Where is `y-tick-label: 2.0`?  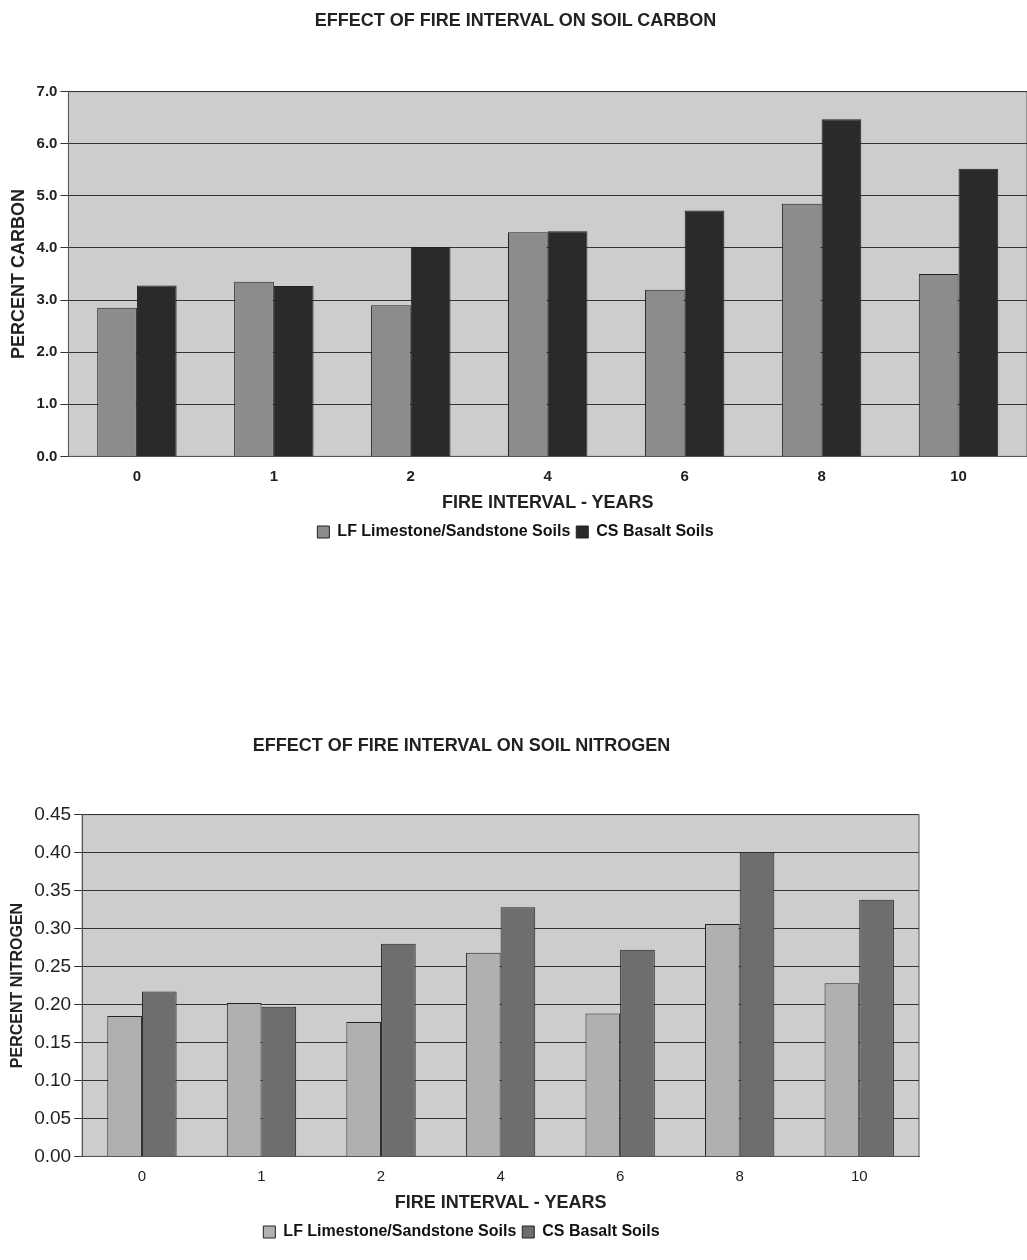
y-tick-label: 2.0 is located at coordinates (47, 351).